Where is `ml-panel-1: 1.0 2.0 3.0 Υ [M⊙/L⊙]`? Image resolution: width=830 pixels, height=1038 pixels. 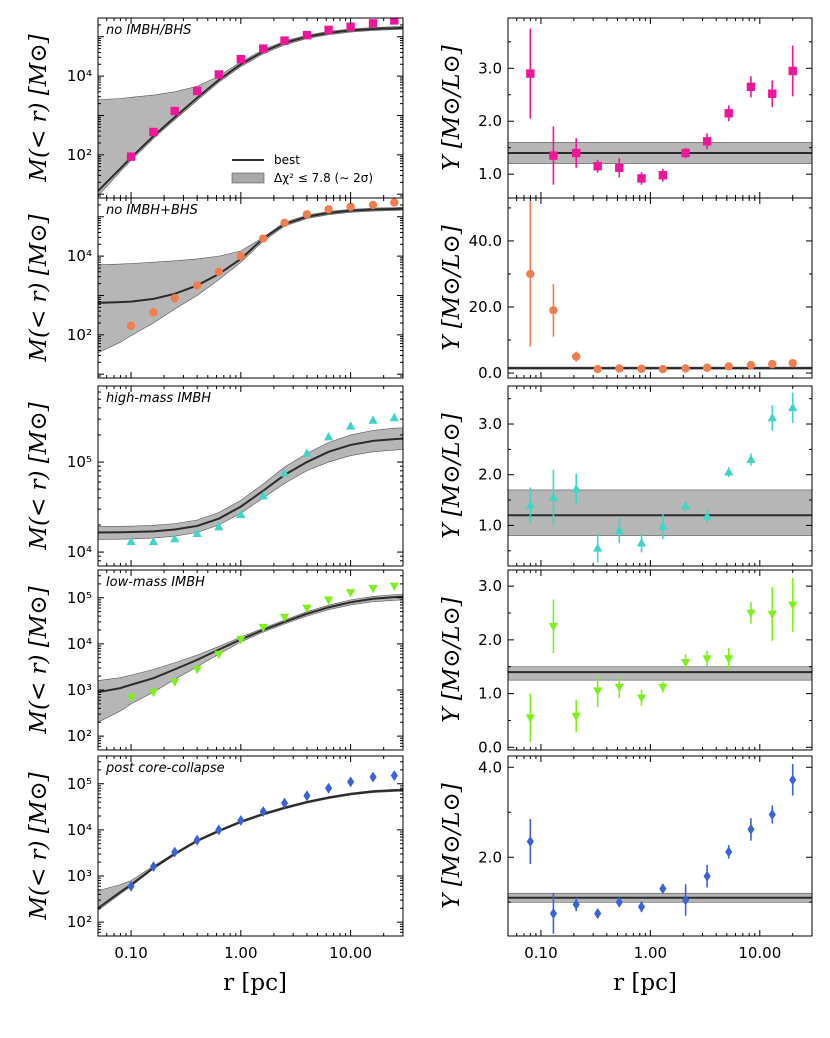
ml-panel-1: 1.0 2.0 3.0 Υ [M⊙/L⊙] is located at coordinates (626, 108).